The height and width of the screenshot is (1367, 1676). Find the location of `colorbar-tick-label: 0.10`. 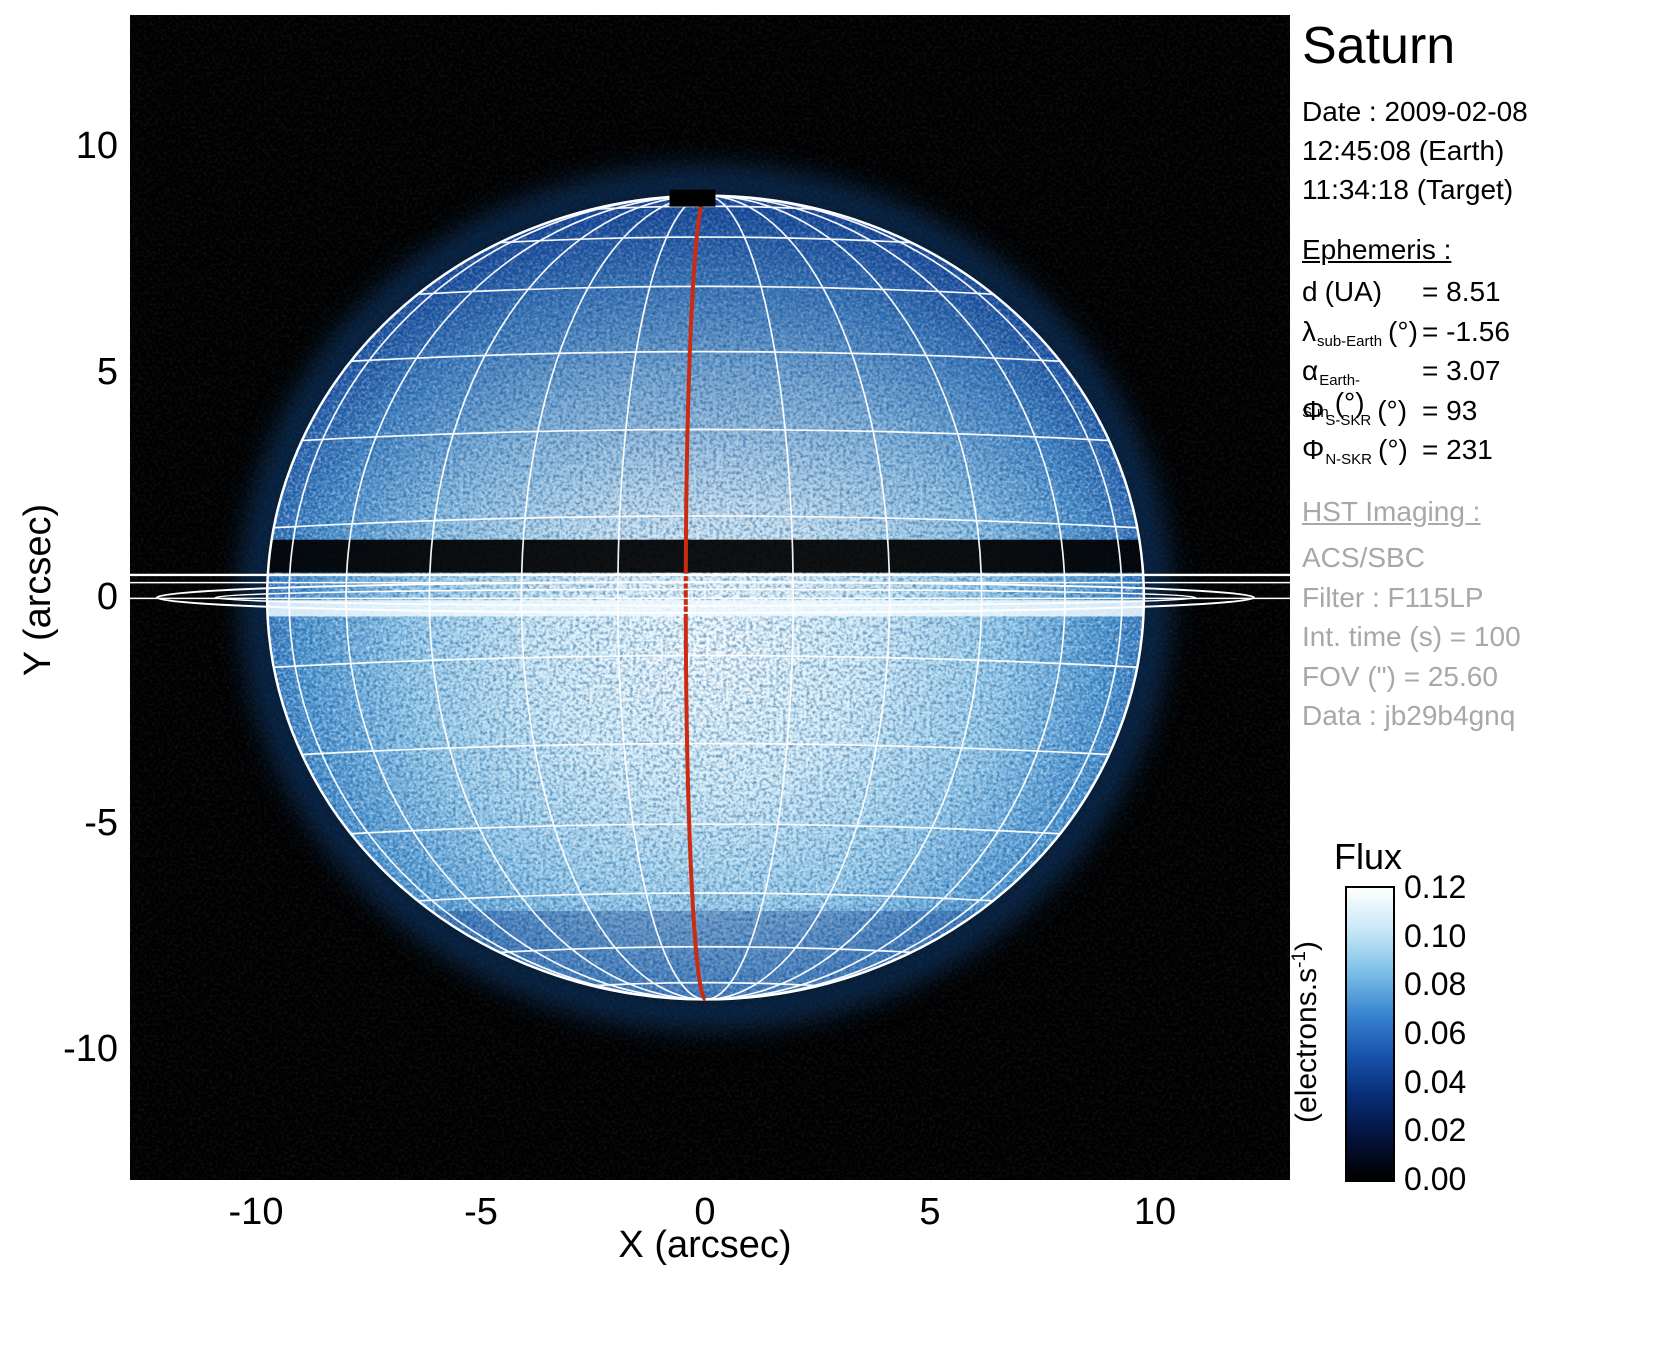

colorbar-tick-label: 0.10 is located at coordinates (1435, 936).